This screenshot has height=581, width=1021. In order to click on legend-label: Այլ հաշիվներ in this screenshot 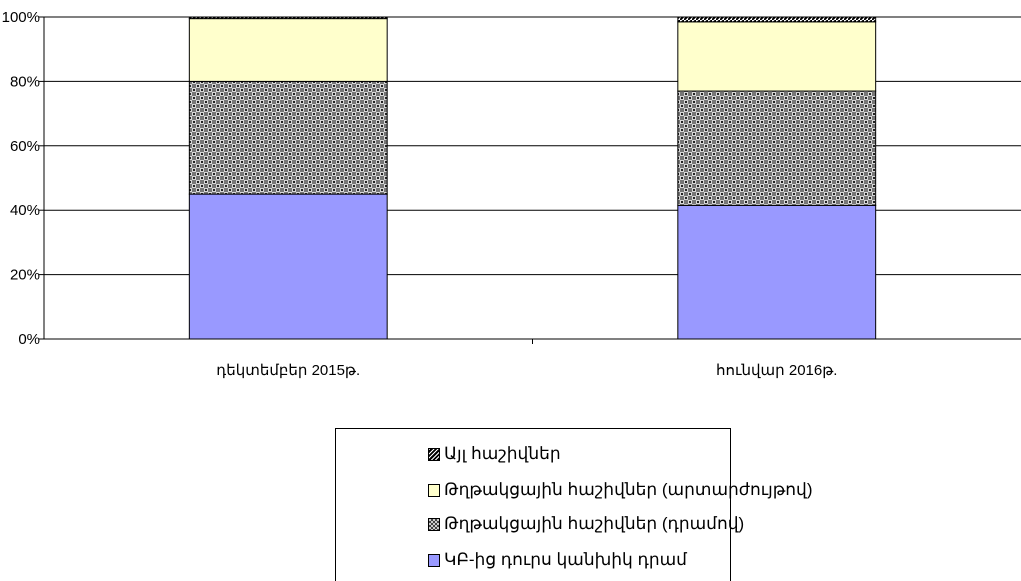, I will do `click(502, 453)`.